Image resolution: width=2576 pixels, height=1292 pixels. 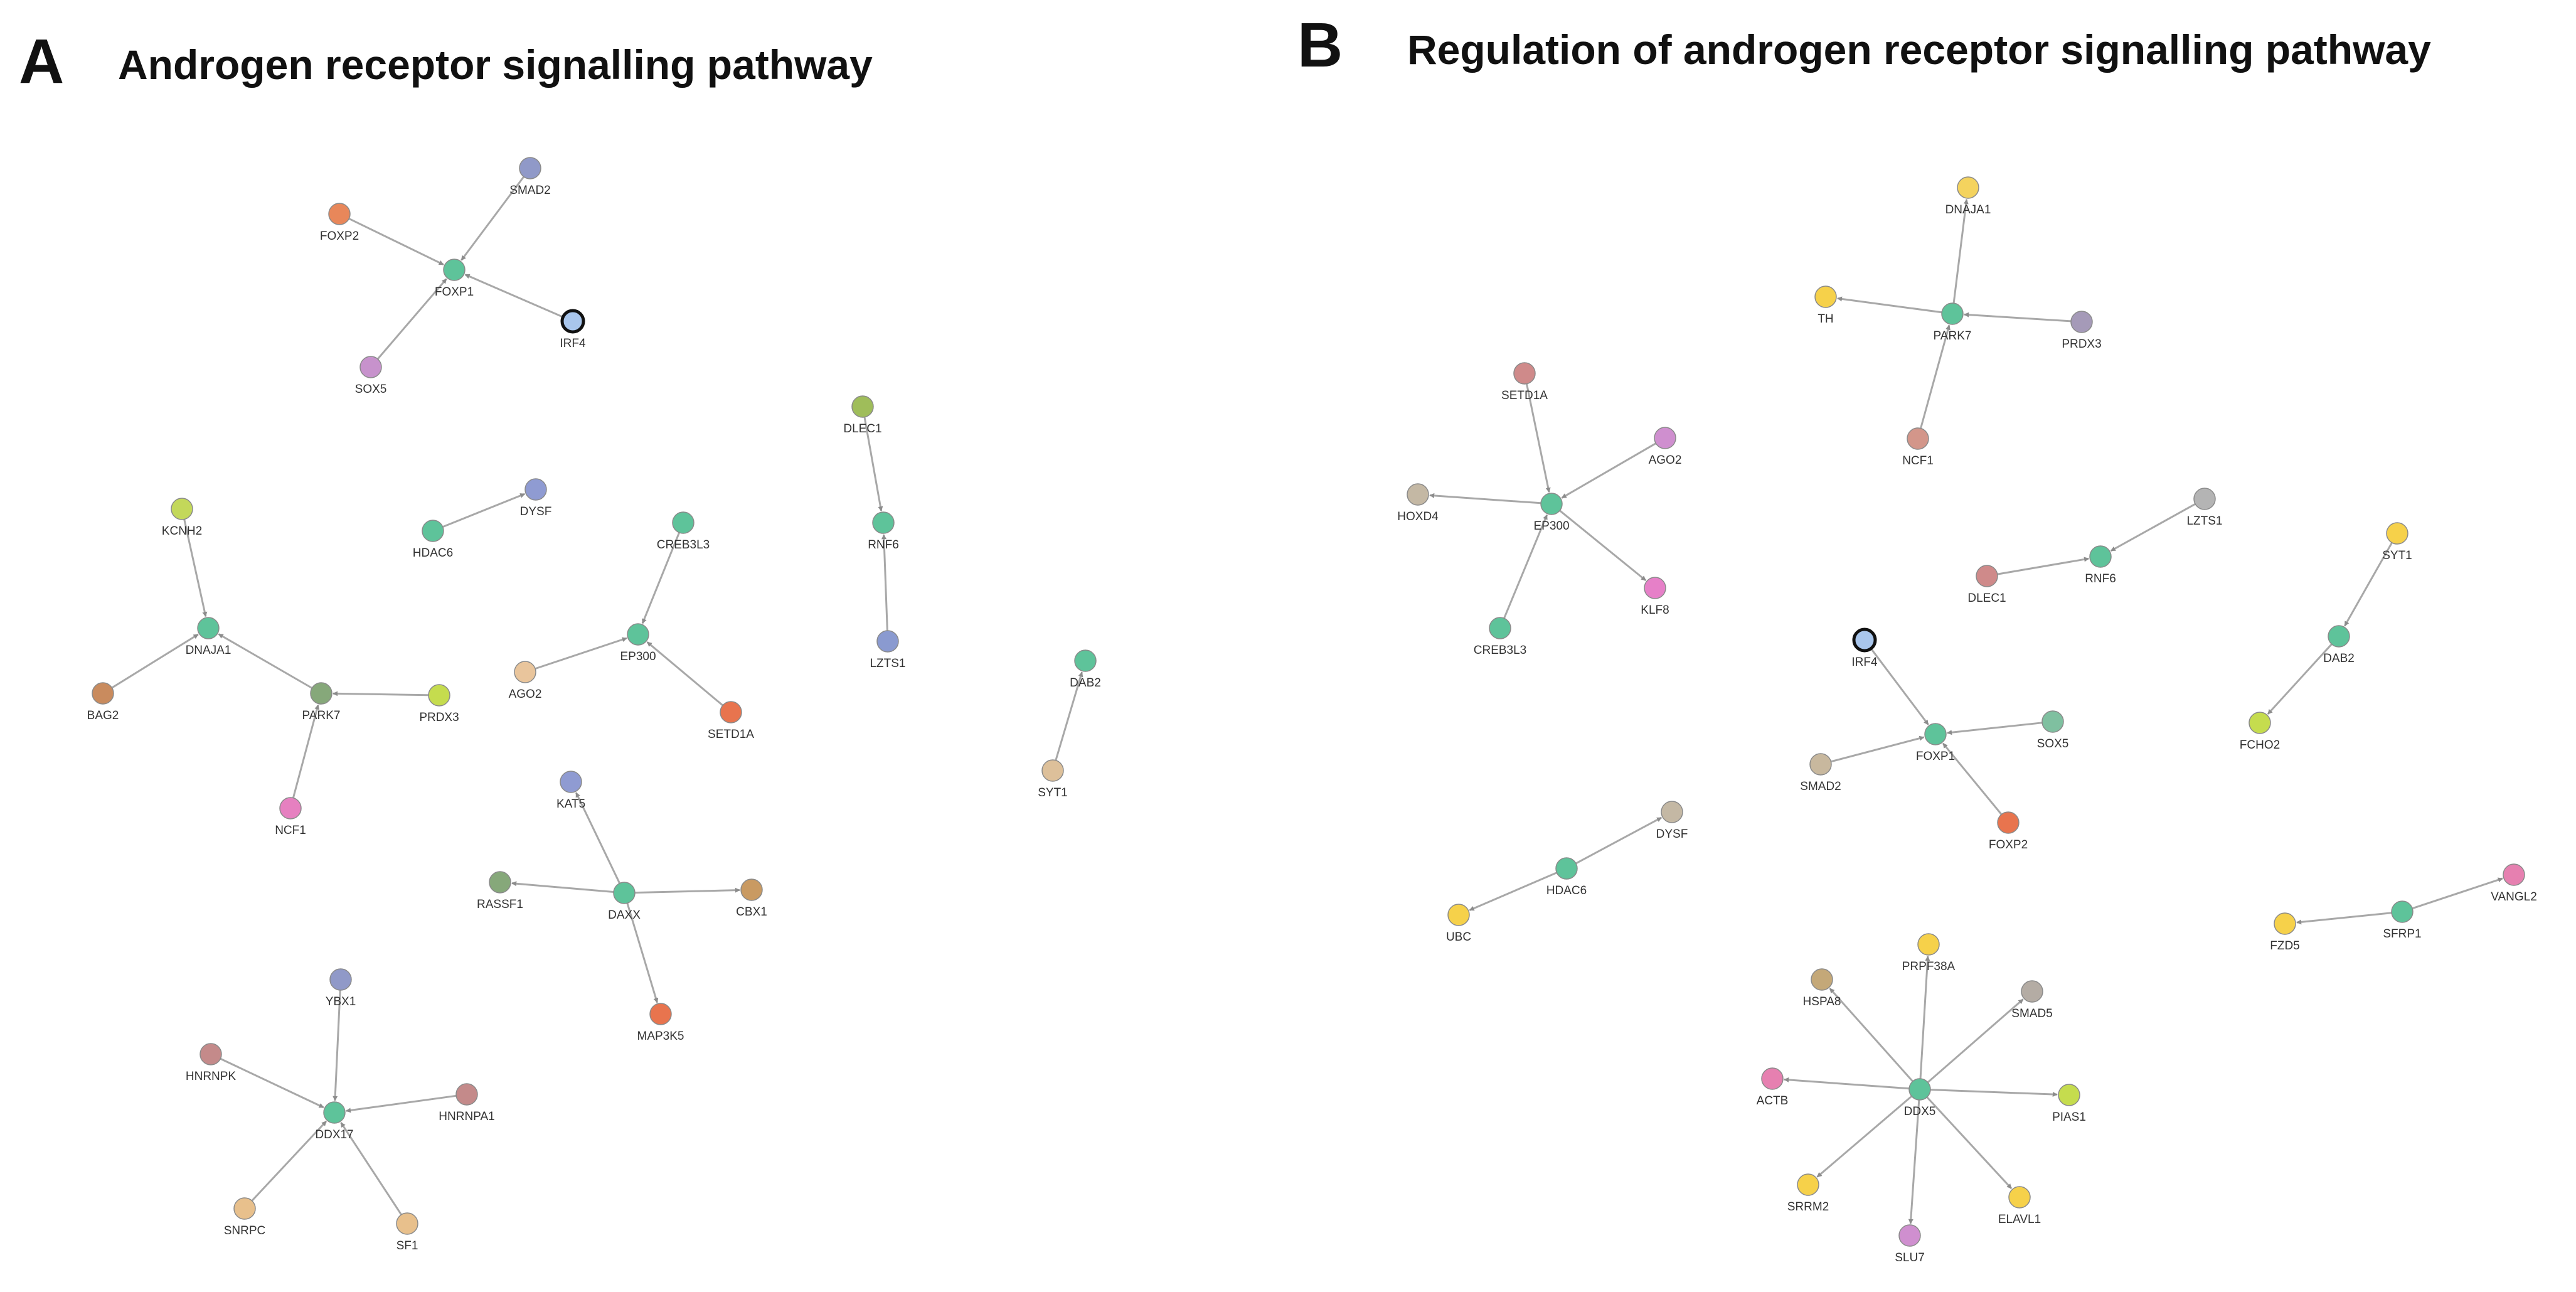 I want to click on node-label-a-kat5: KAT5, so click(x=571, y=805).